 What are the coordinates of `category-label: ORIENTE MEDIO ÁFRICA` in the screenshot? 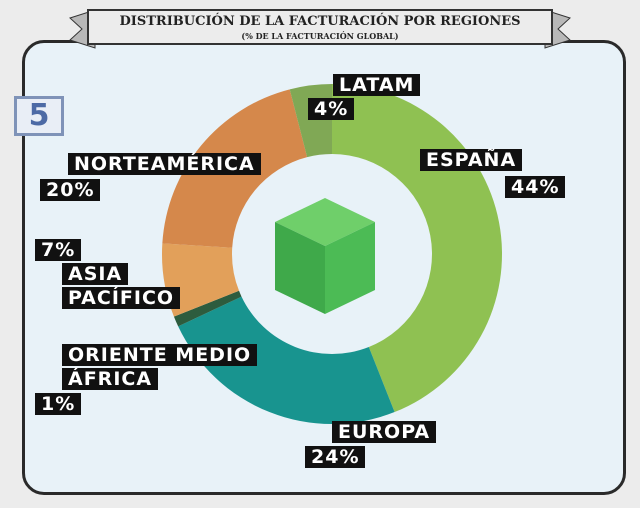 It's located at (162, 367).